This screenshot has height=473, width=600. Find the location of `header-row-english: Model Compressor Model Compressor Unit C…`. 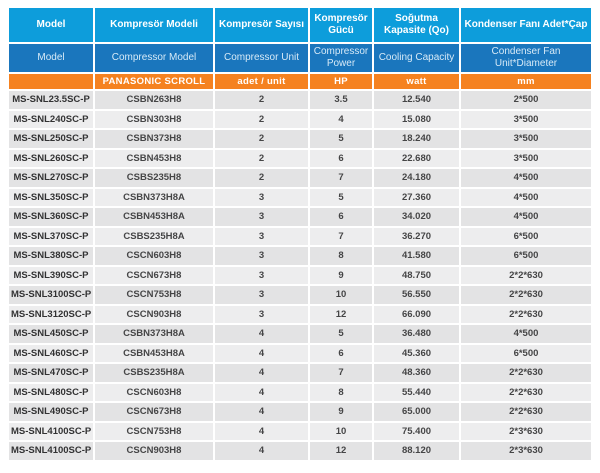

header-row-english: Model Compressor Model Compressor Unit C… is located at coordinates (300, 58).